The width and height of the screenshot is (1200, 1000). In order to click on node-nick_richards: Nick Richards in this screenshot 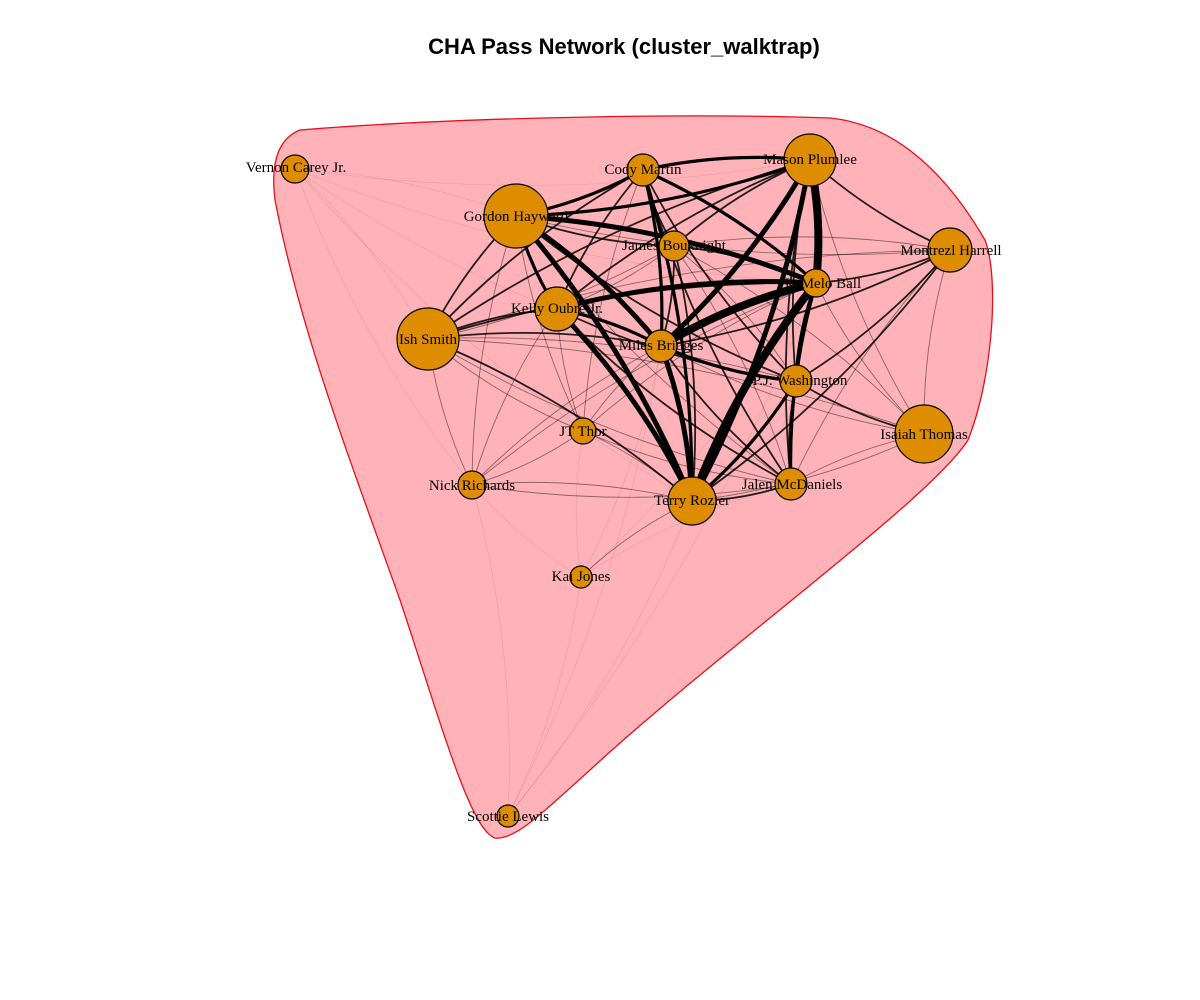, I will do `click(472, 485)`.